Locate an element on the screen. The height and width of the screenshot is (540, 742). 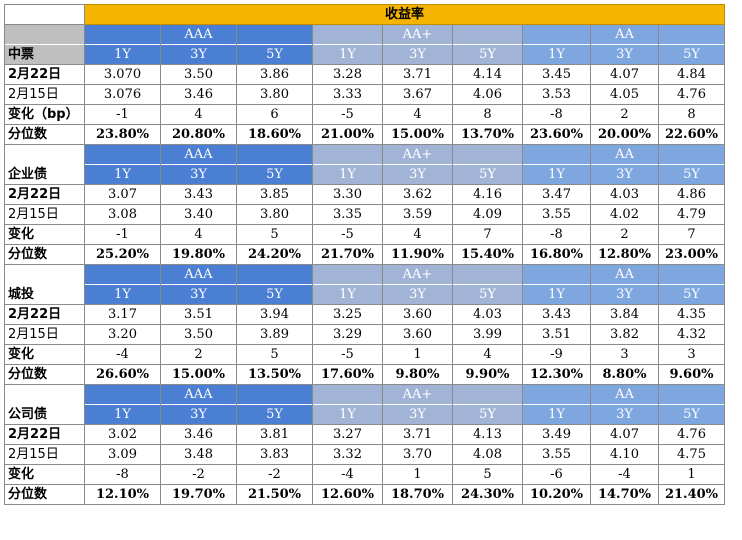
table-row: 变化（bp） -1 4 6 -5 4 8 -8 2 8 is located at coordinates (364, 114).